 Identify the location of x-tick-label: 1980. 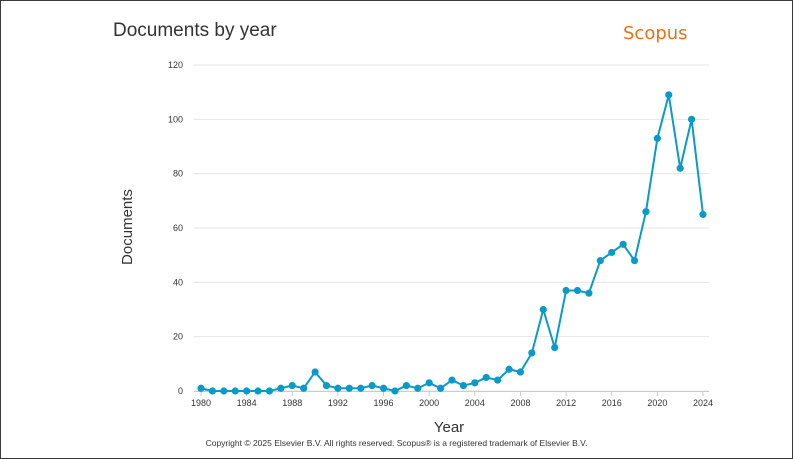
(201, 403).